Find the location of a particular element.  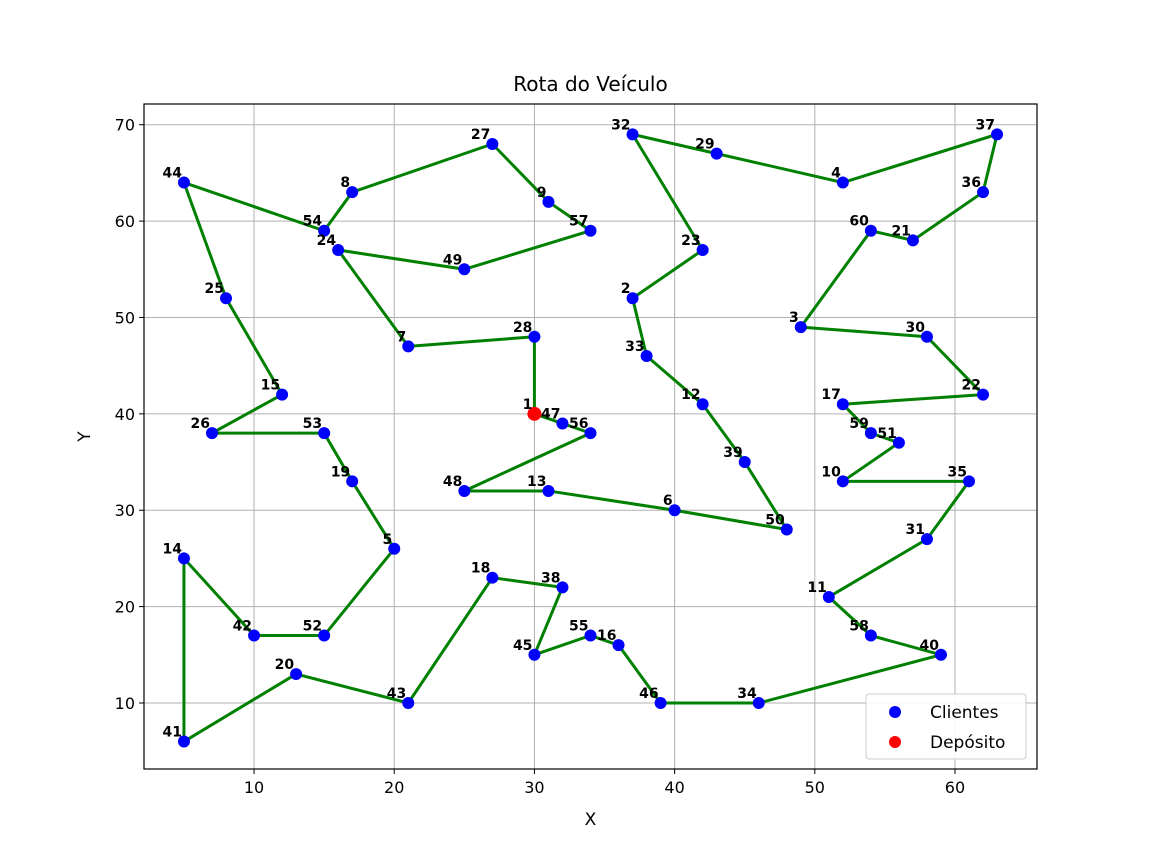

y-tick-label: 10 is located at coordinates (125, 703).